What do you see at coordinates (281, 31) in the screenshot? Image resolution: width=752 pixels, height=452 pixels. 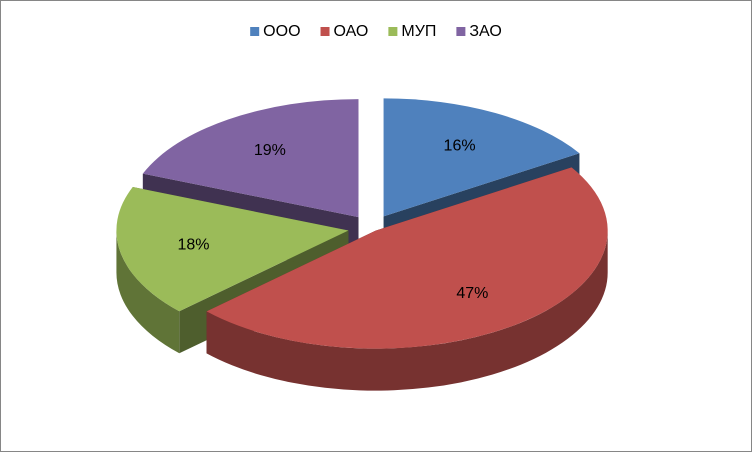 I see `legend-label: ООО` at bounding box center [281, 31].